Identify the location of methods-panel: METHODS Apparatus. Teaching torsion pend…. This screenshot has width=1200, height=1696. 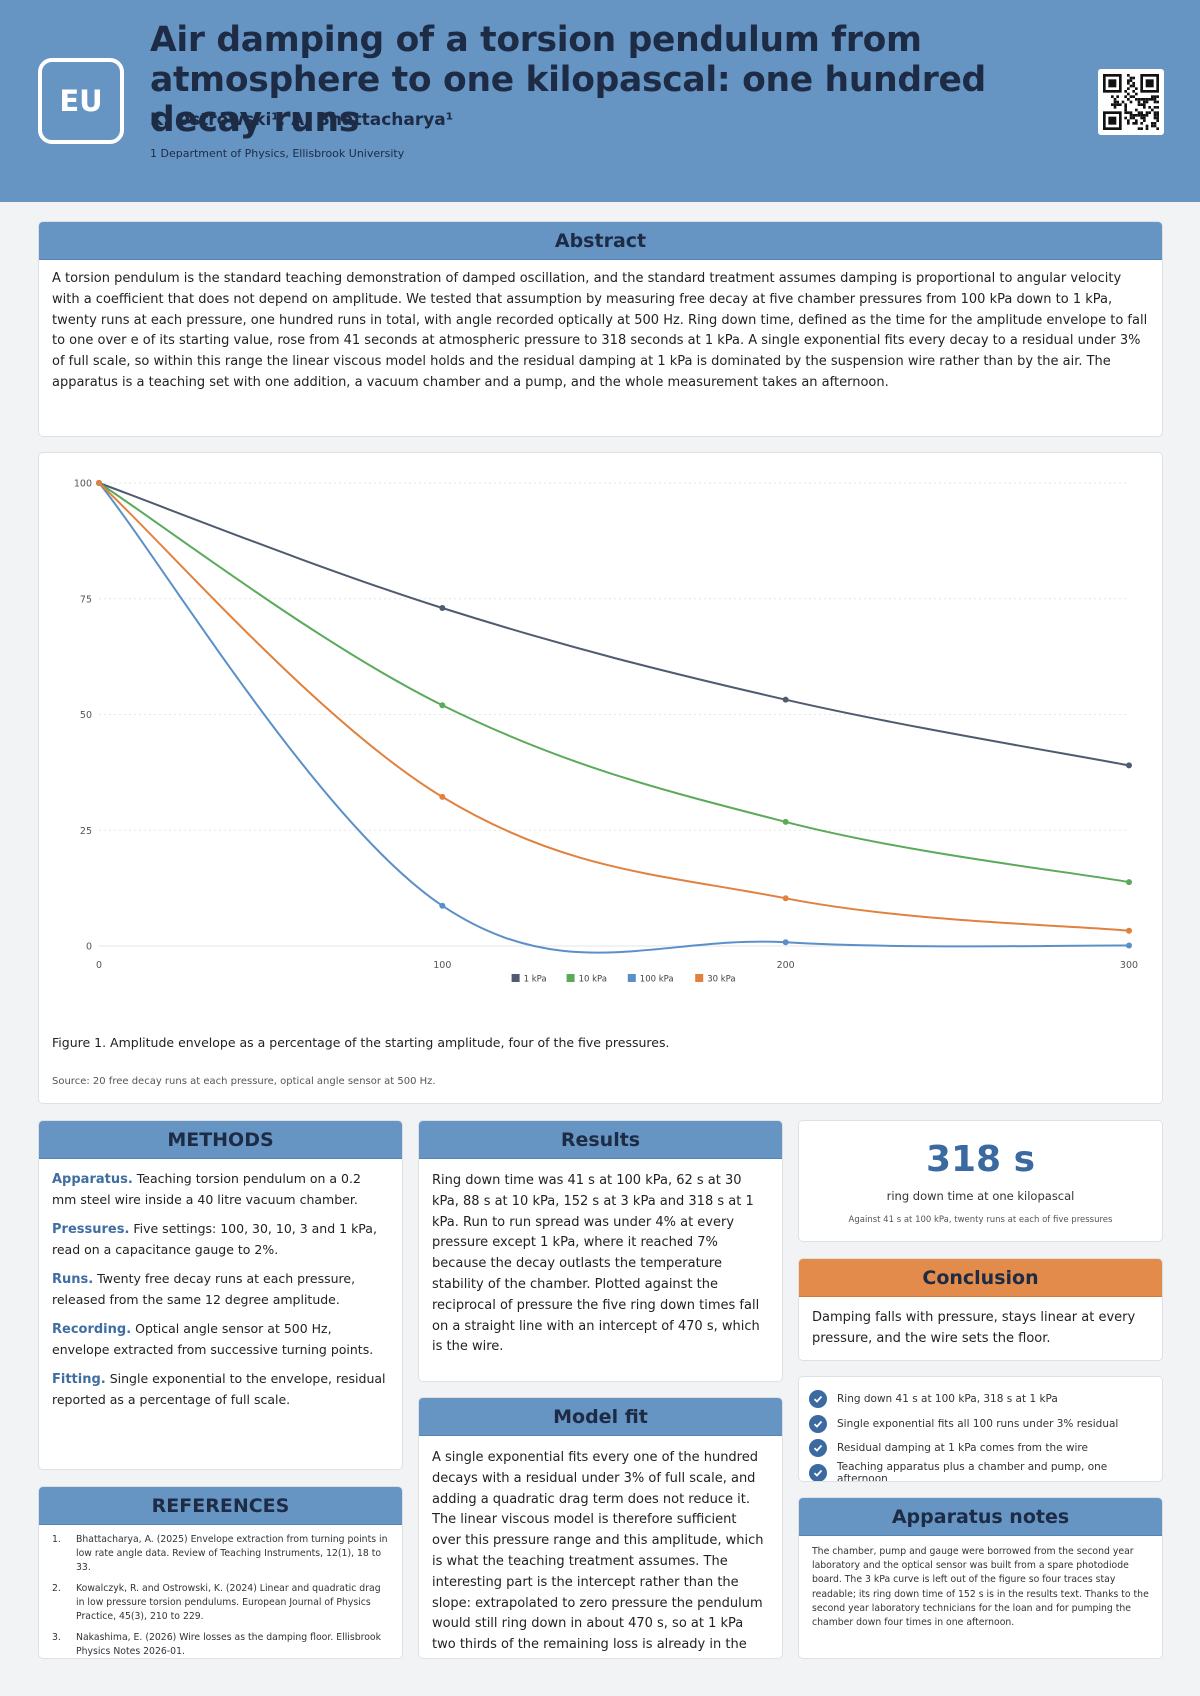
(220, 1295).